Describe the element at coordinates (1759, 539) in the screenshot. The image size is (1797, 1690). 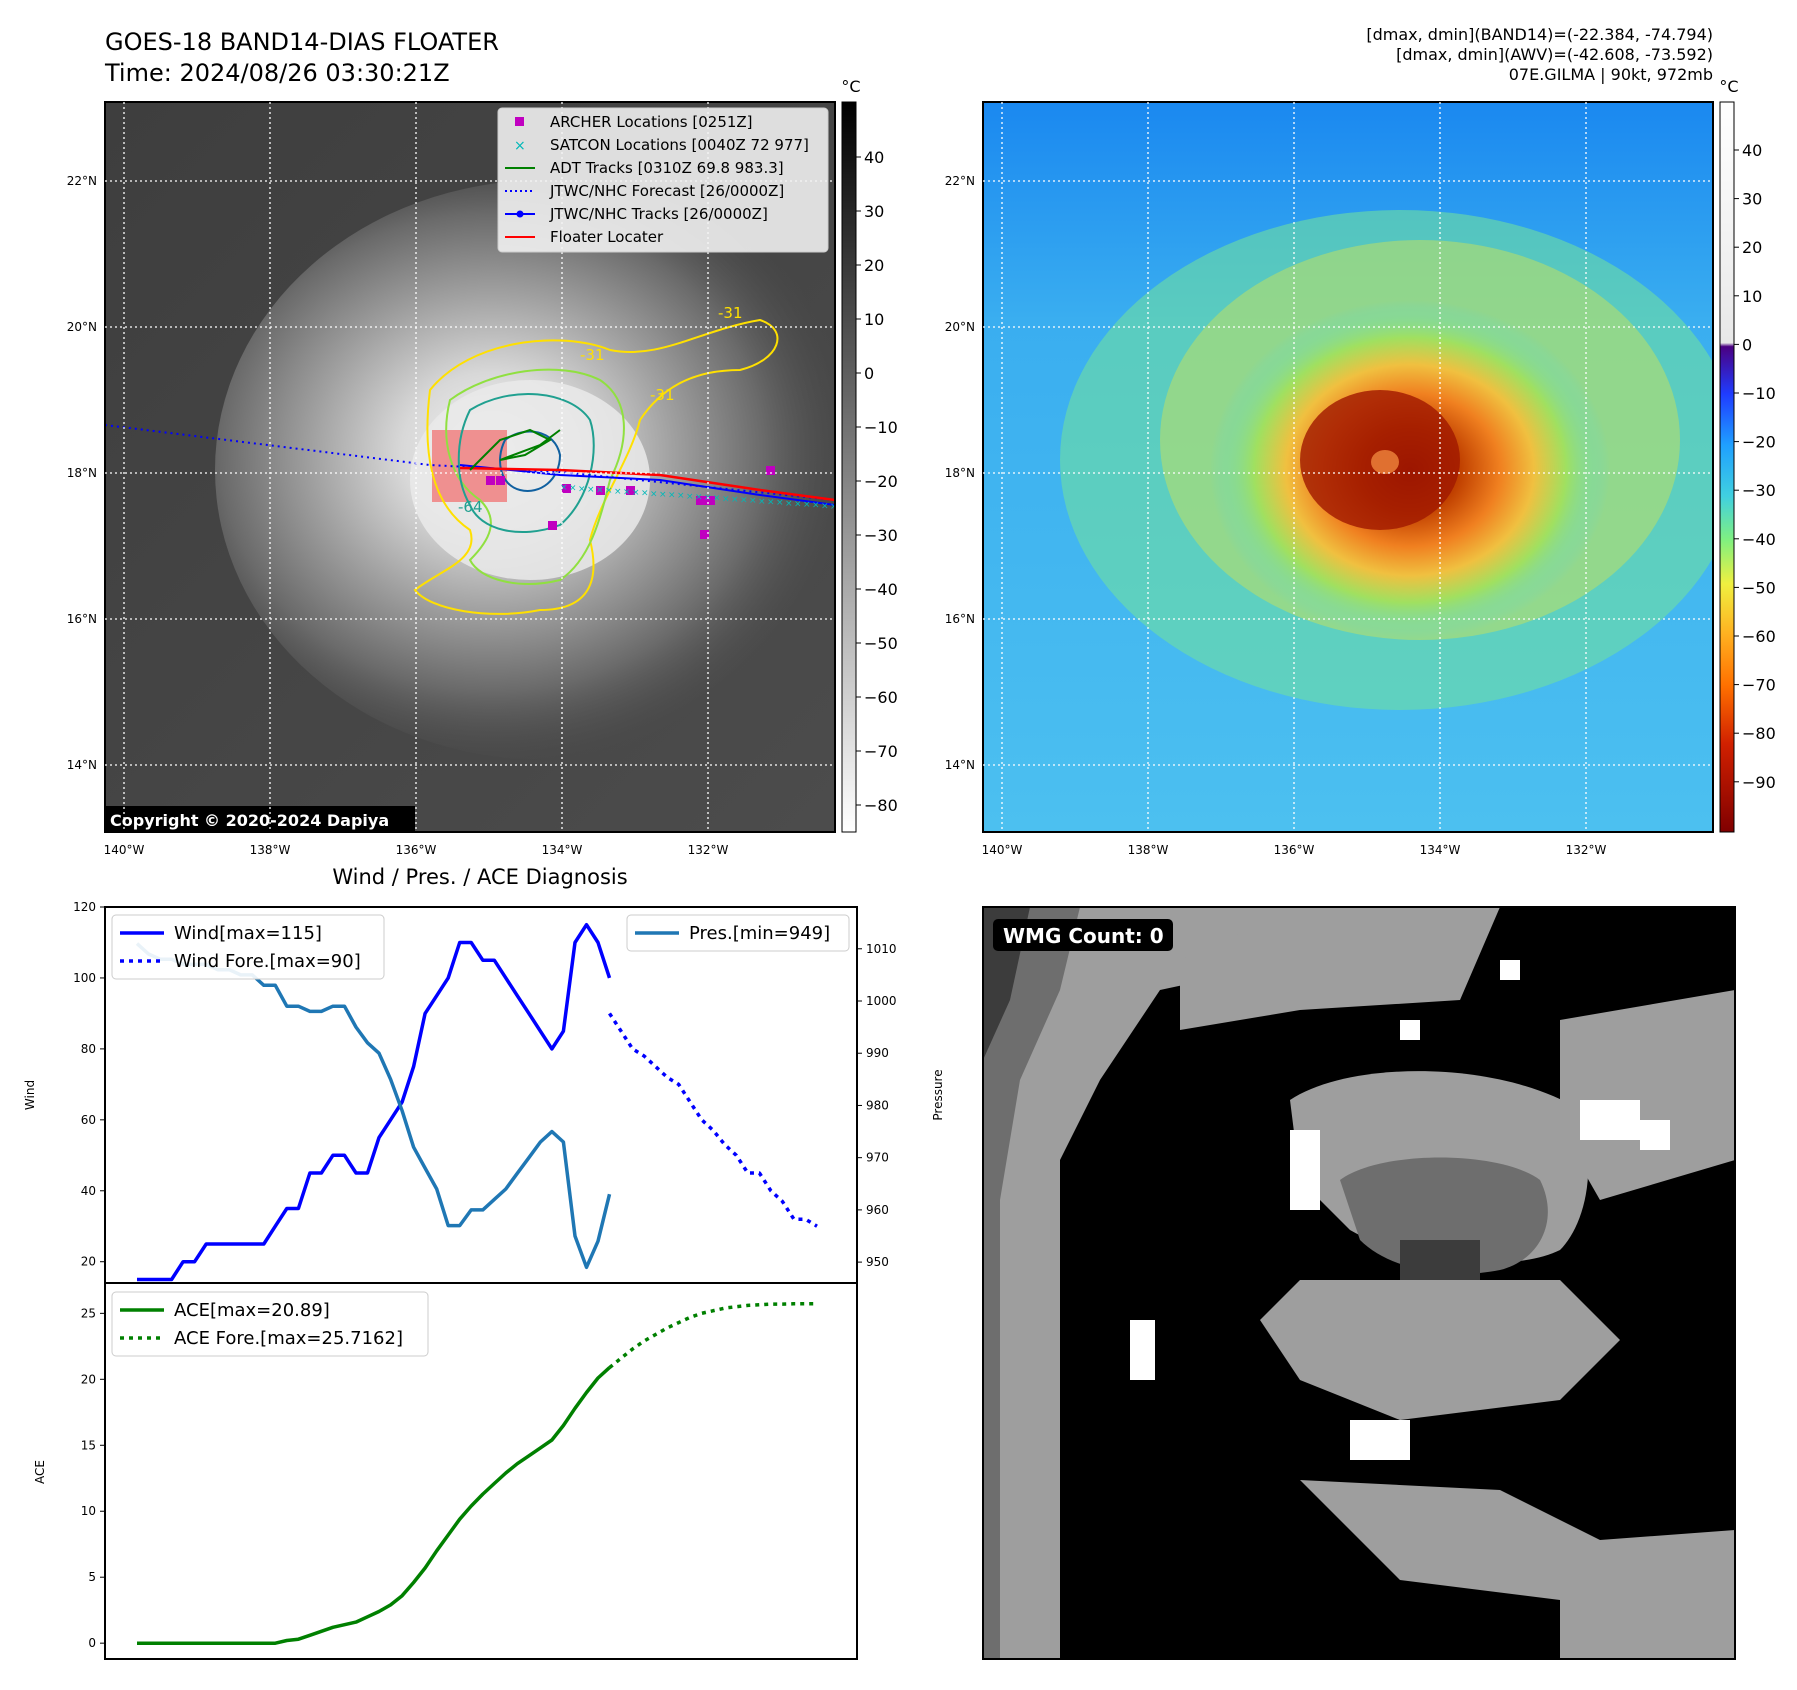
I see `color-colorbar-tick: −40` at that location.